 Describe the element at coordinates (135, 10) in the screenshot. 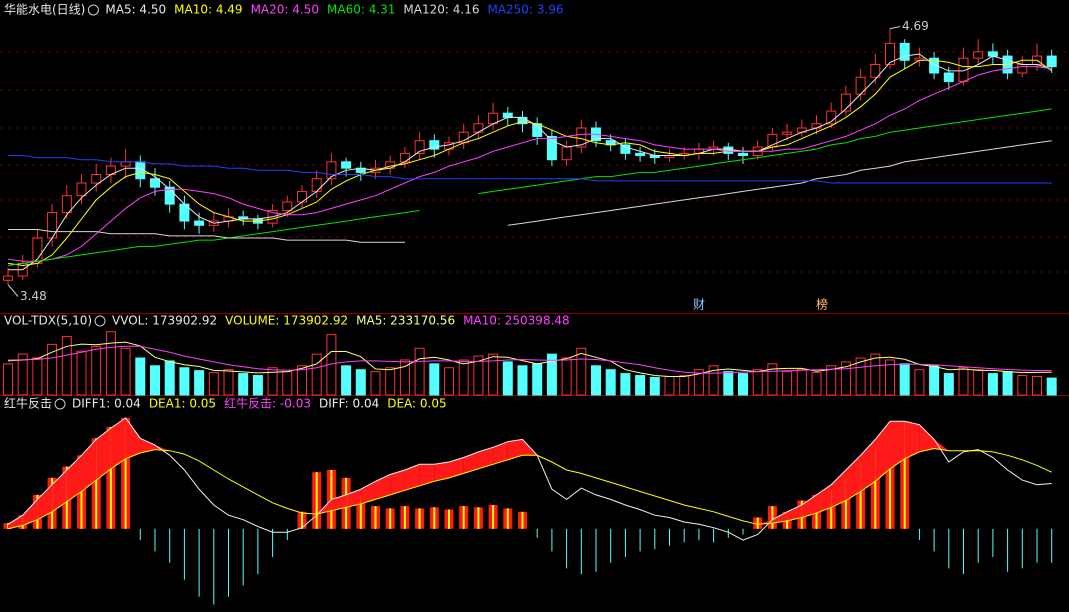

I see `readout: MA5: 4.50` at that location.